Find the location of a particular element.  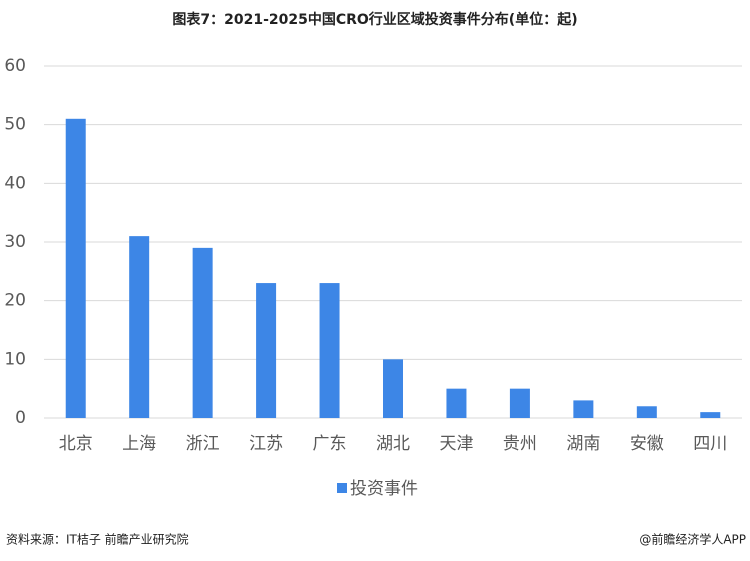

source-note: 资料来源：IT桔子 前瞻产业研究院 is located at coordinates (97, 539).